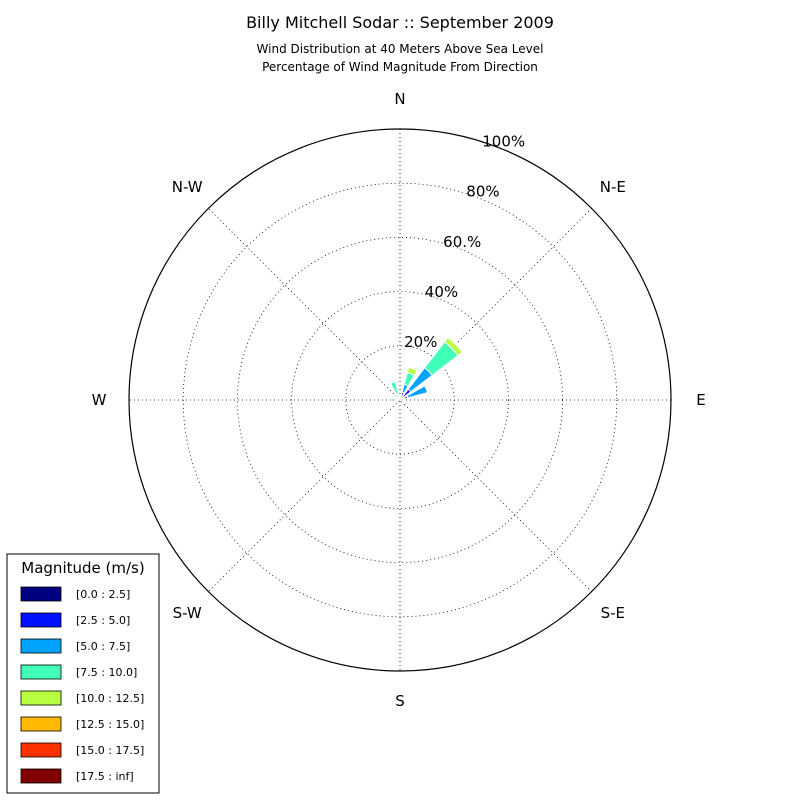  Describe the element at coordinates (400, 22) in the screenshot. I see `chart-title: Billy Mitchell Sodar :: September 2009` at that location.